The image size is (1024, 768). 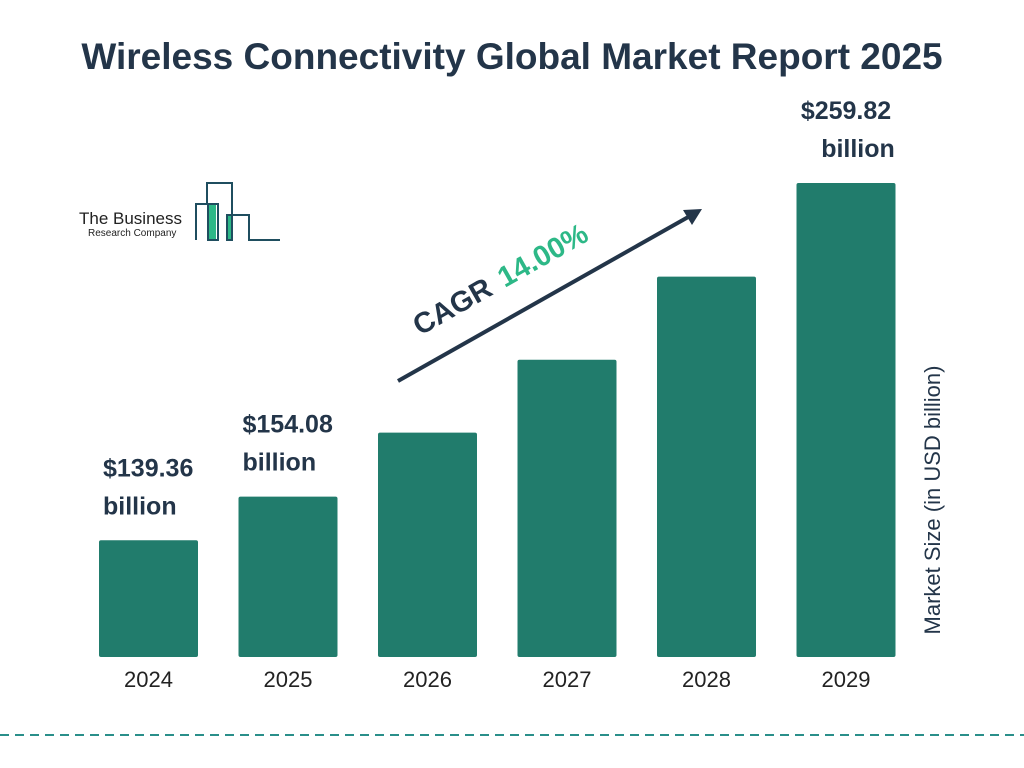 I want to click on bar-2029, so click(x=846, y=420).